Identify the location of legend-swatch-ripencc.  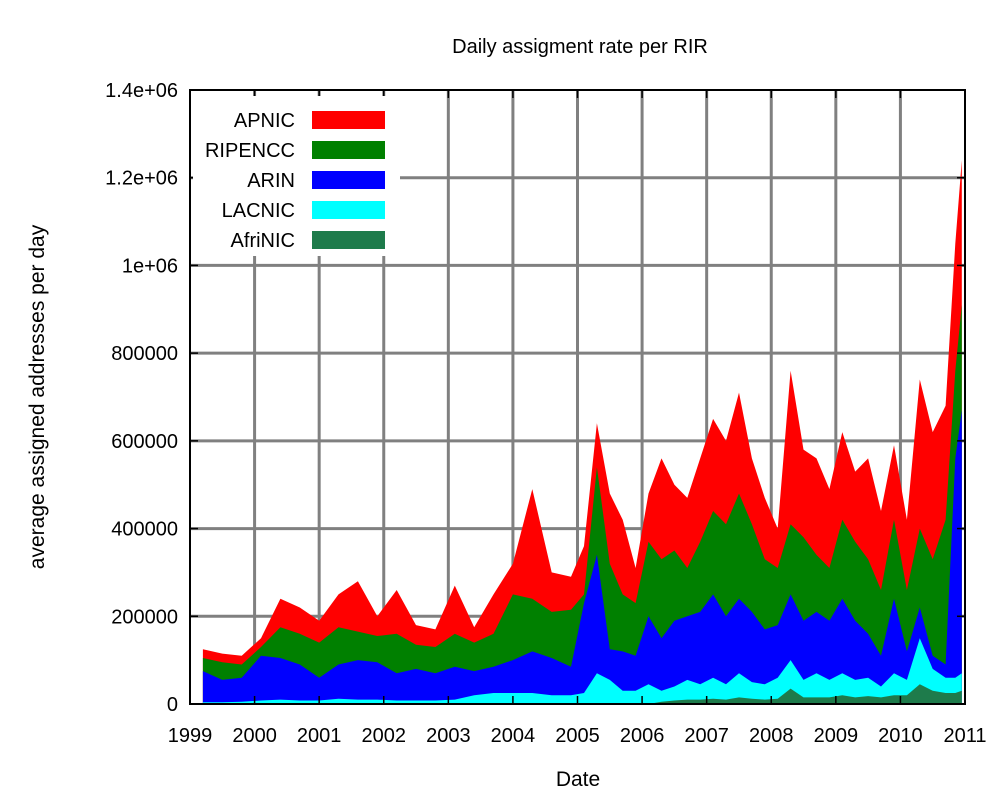
(348, 150).